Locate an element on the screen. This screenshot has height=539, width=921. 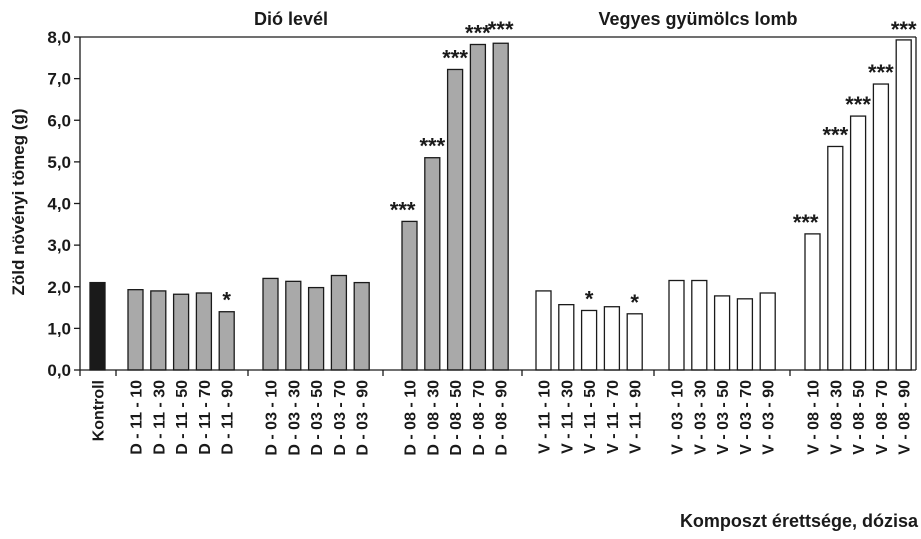
y-tick-label-5: 5,0 is located at coordinates (59, 162).